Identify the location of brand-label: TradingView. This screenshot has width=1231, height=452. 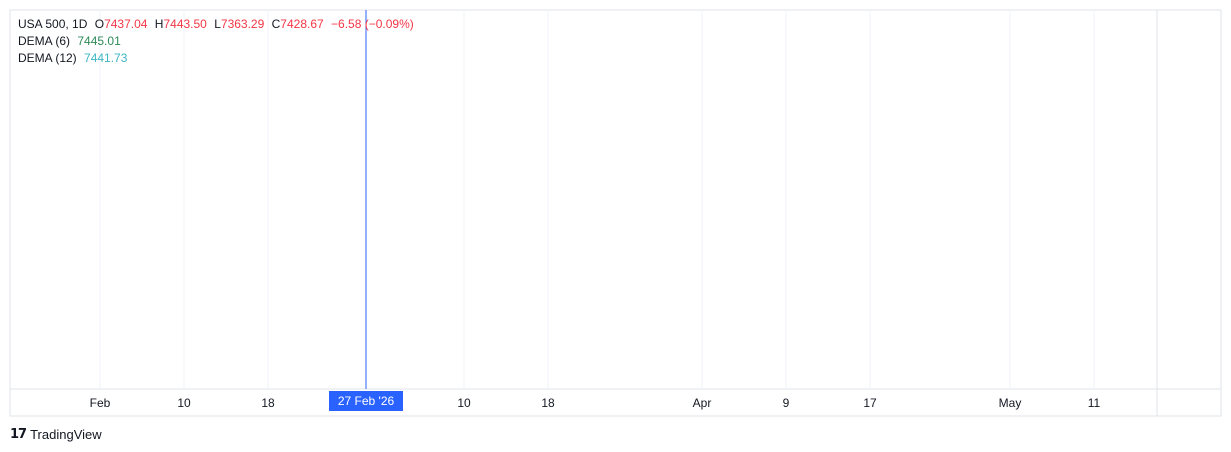
(66, 434).